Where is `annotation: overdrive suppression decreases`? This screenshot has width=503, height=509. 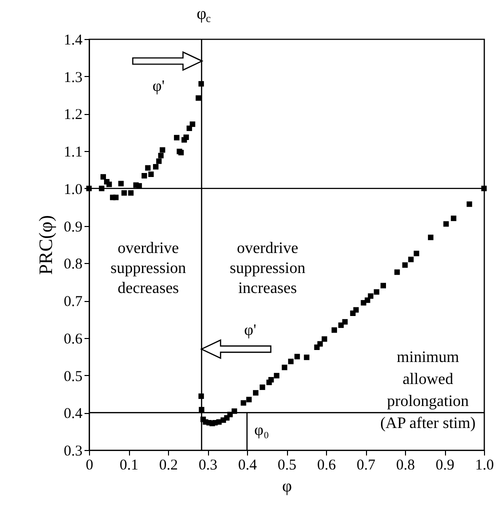 annotation: overdrive suppression decreases is located at coordinates (148, 269).